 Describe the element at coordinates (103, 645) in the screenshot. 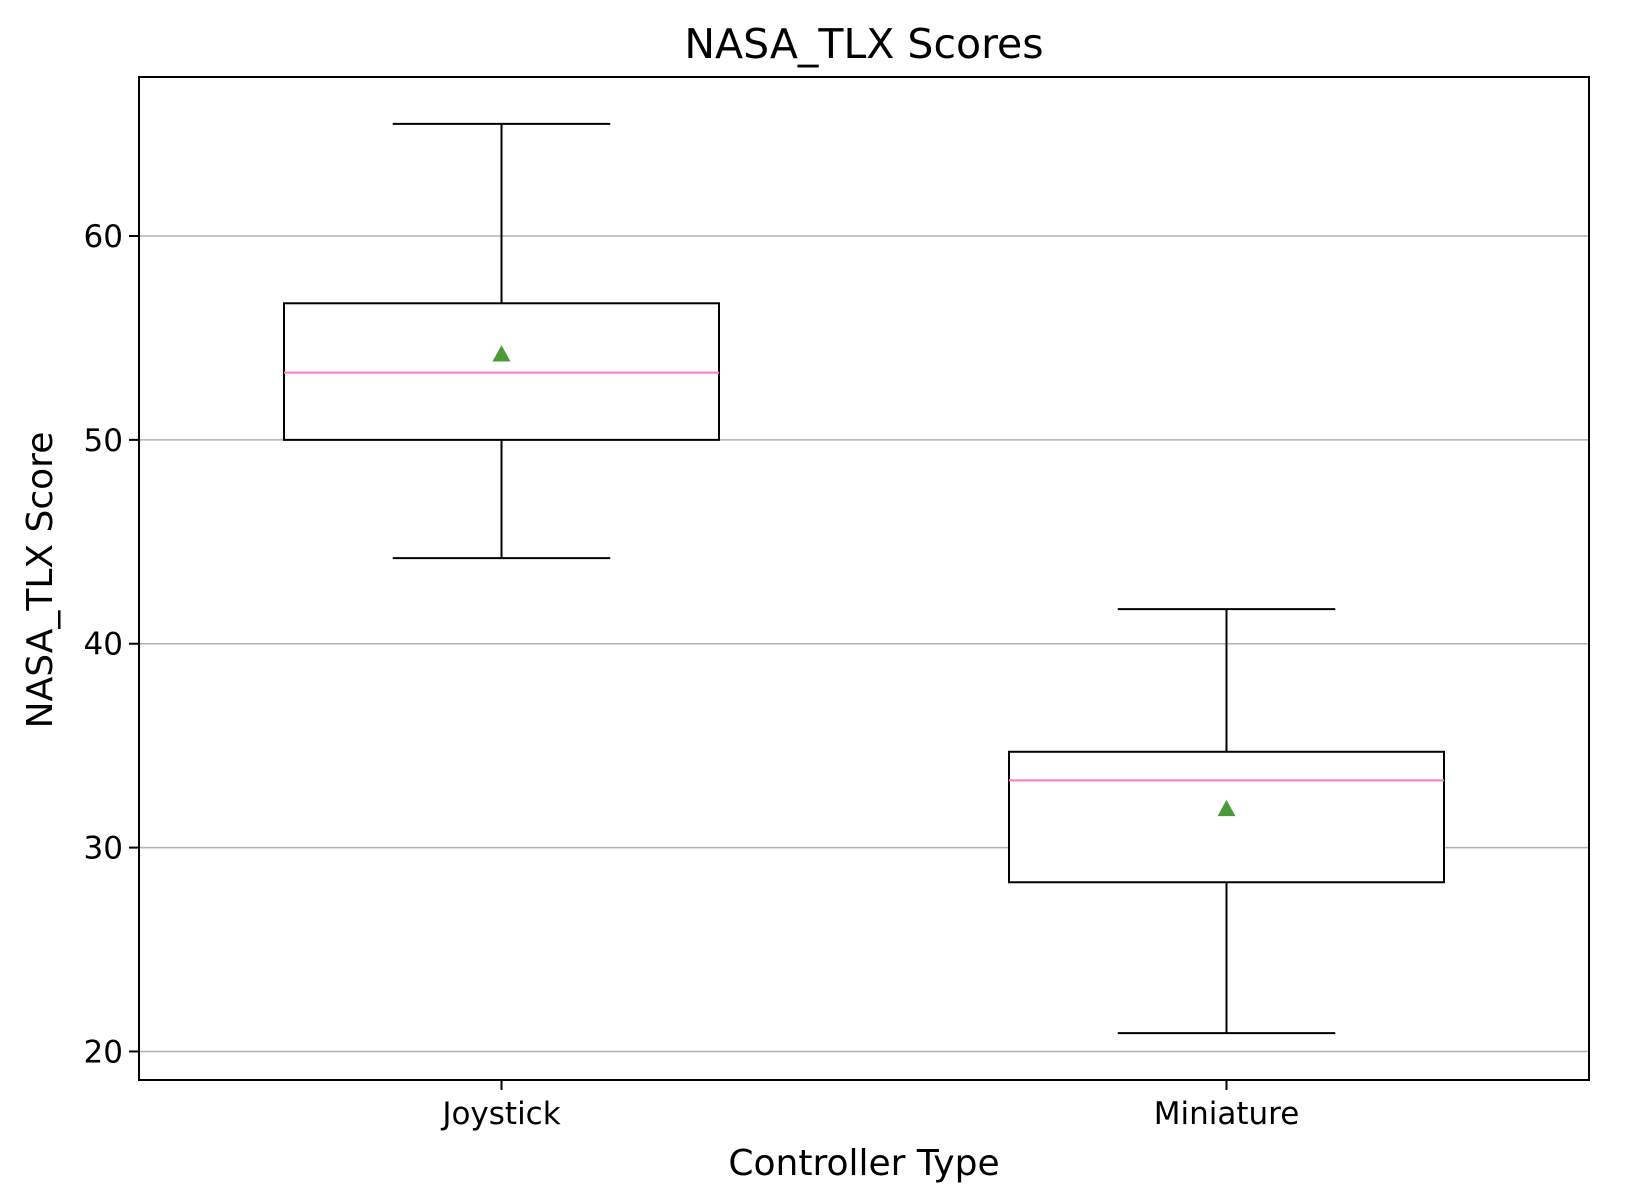

I see `y-tick-label: 40` at that location.